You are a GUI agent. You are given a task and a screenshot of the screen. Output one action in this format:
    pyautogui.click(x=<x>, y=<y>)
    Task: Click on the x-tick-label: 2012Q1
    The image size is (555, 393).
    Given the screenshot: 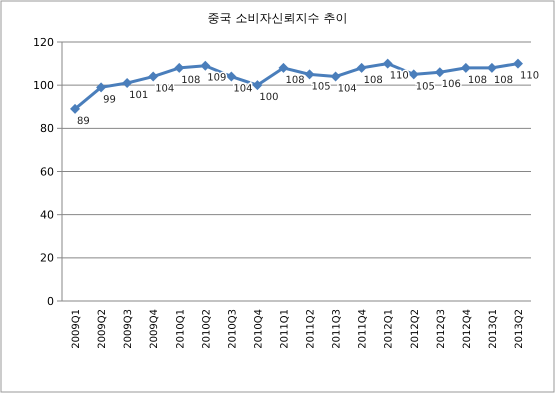 What is the action you would take?
    pyautogui.click(x=389, y=329)
    